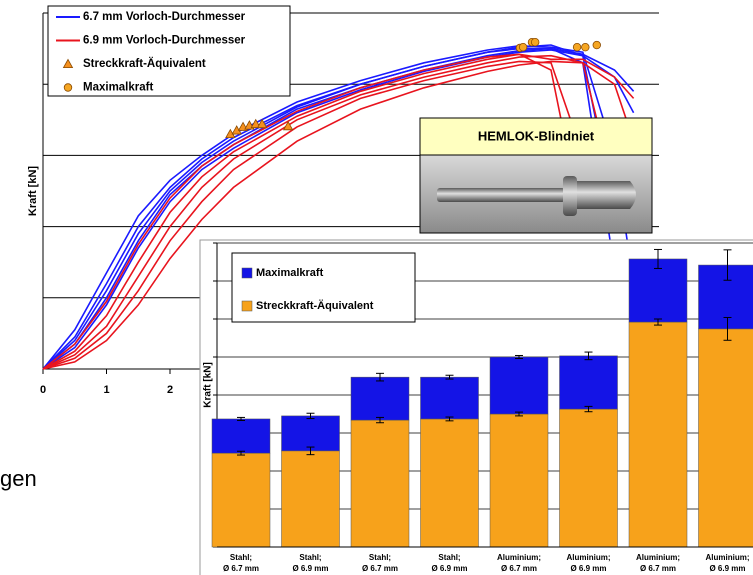  I want to click on inset: HEMLOK-Blindniet, so click(536, 175).